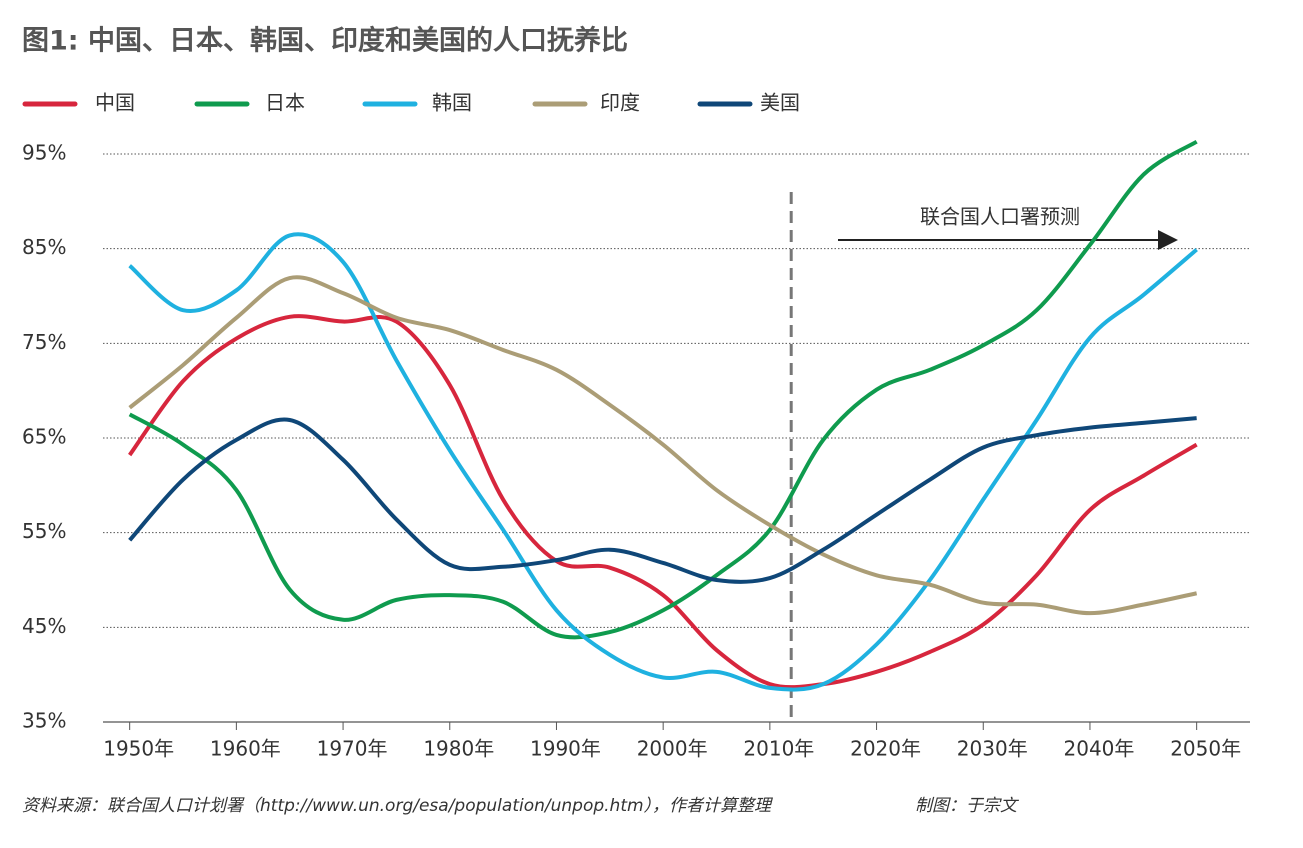  I want to click on legend-label: 印度, so click(620, 103).